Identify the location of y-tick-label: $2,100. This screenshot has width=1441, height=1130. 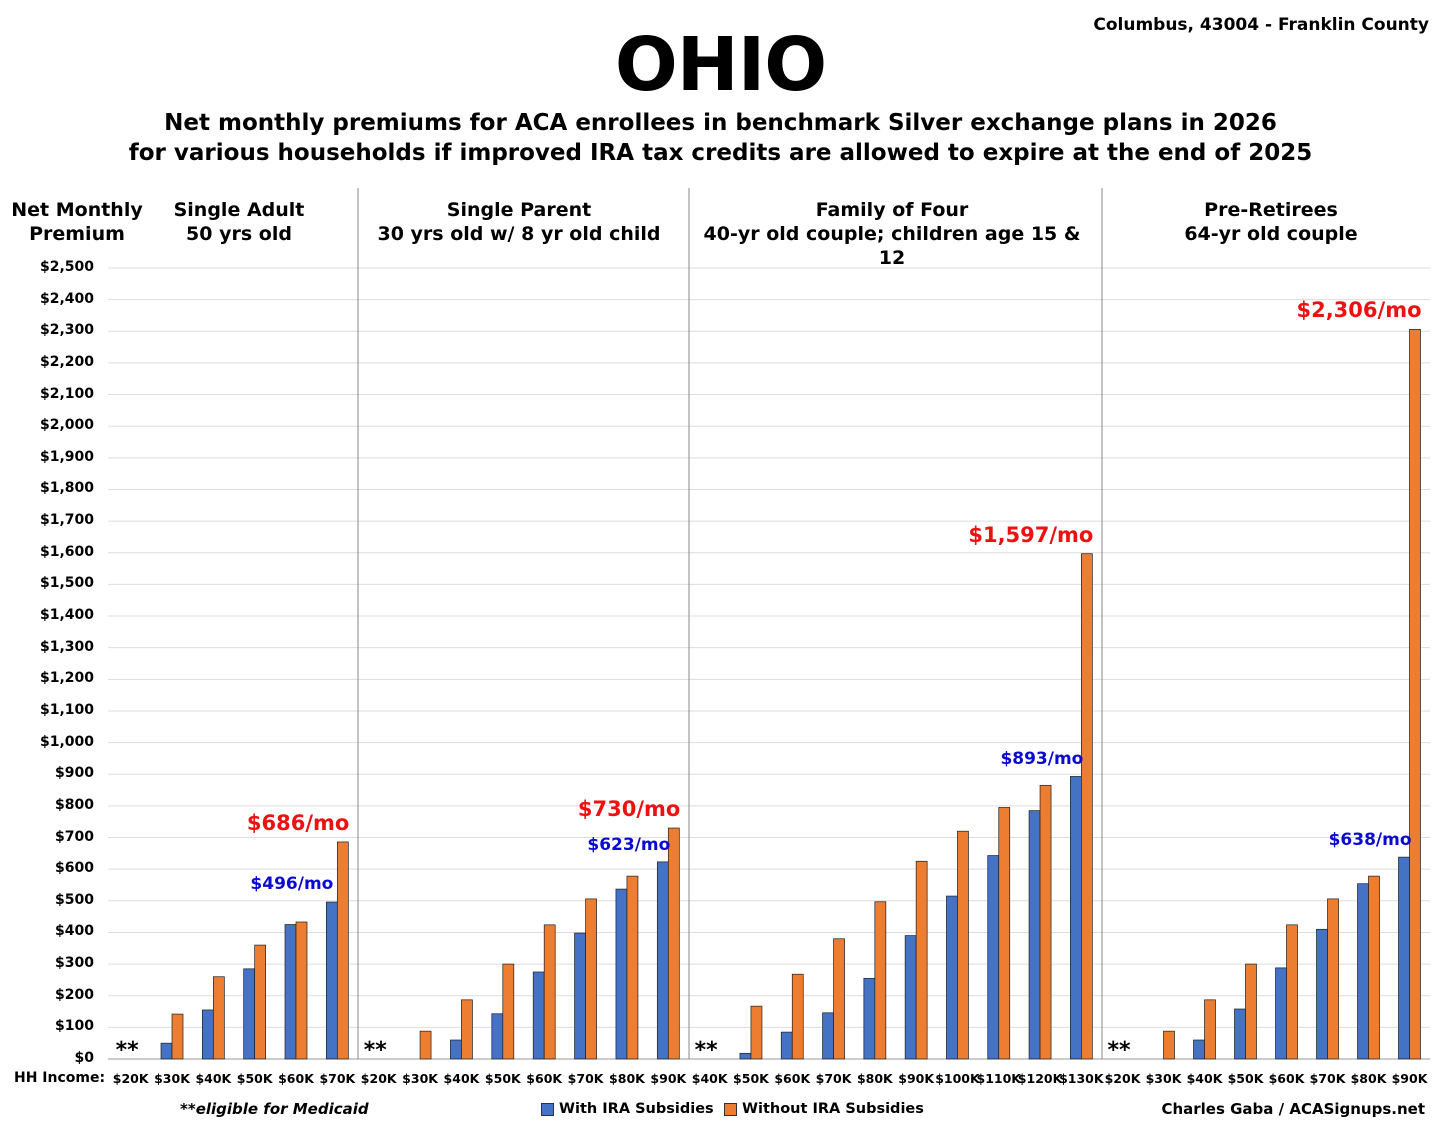
(66, 393).